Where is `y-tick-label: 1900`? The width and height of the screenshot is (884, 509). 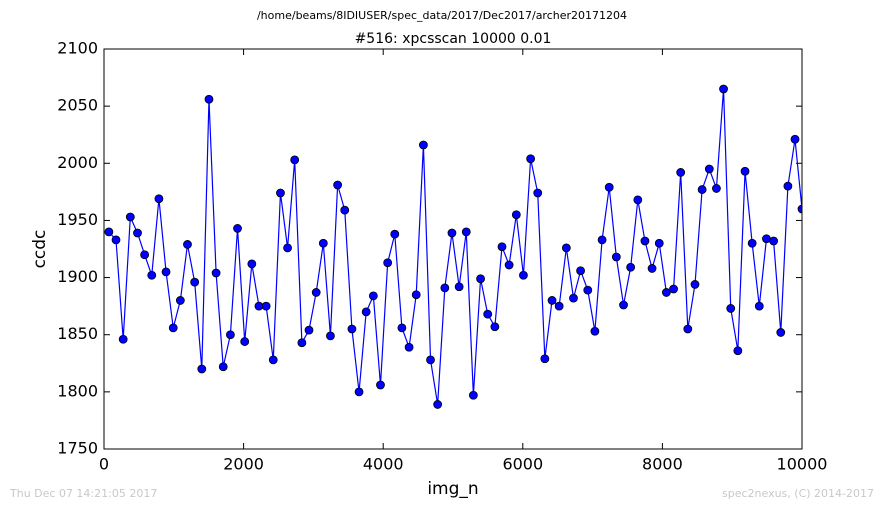 y-tick-label: 1900 is located at coordinates (77, 276).